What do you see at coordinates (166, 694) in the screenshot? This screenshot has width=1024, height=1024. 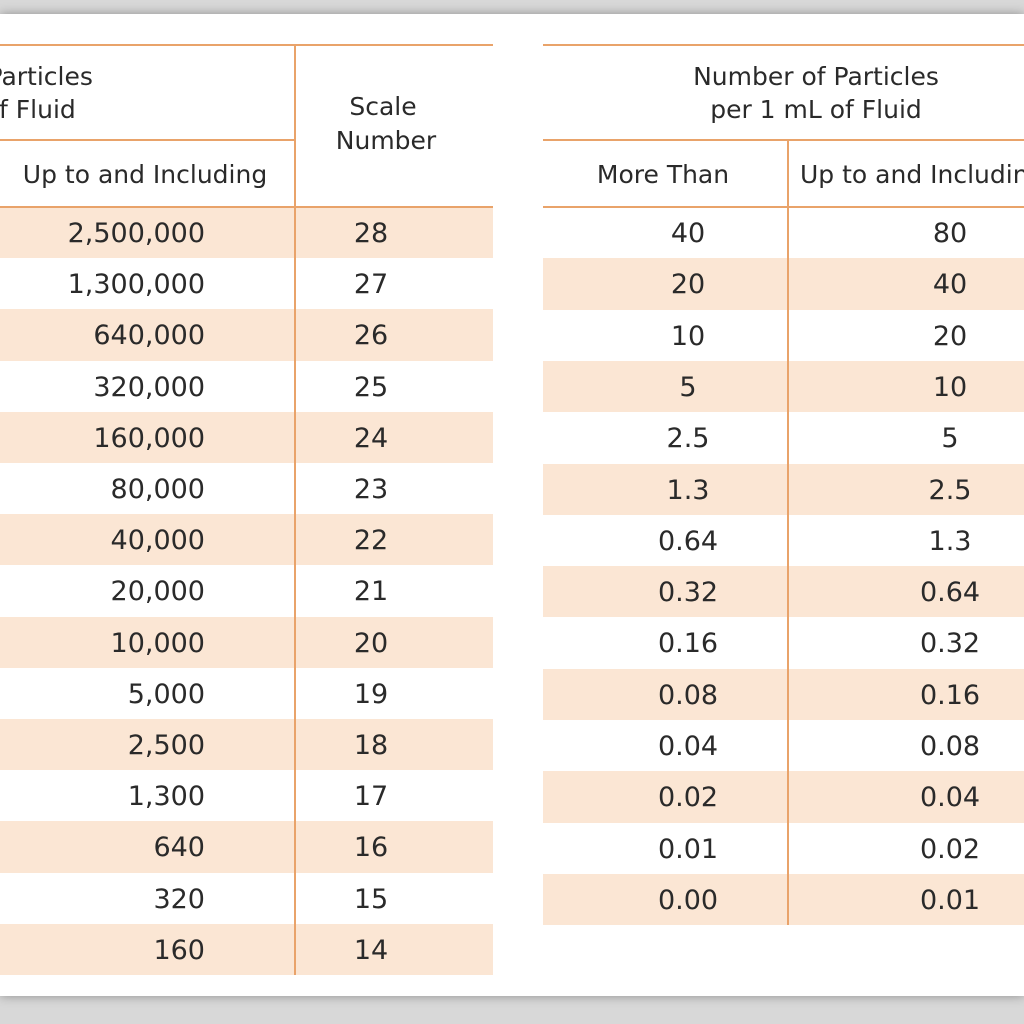 I see `cell: 5,000` at bounding box center [166, 694].